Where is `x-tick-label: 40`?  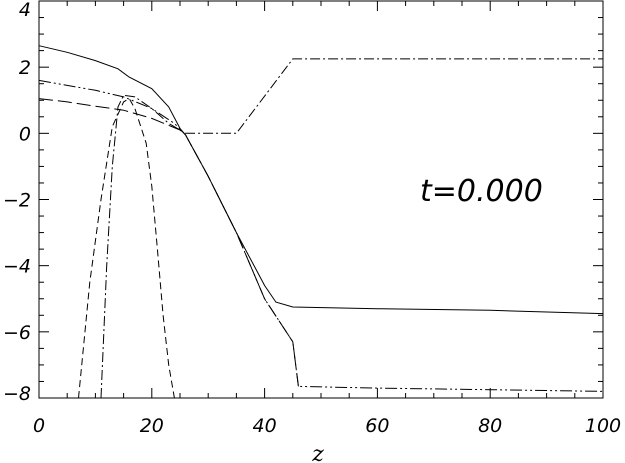 x-tick-label: 40 is located at coordinates (265, 426).